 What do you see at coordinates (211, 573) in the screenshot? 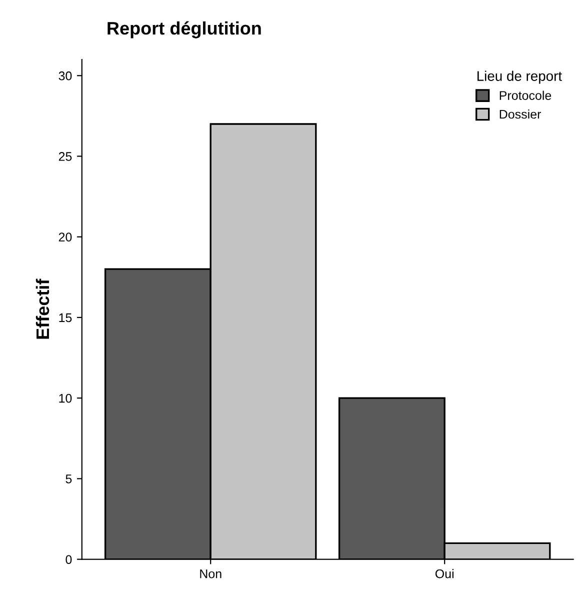
I see `x-tick-label: Non` at bounding box center [211, 573].